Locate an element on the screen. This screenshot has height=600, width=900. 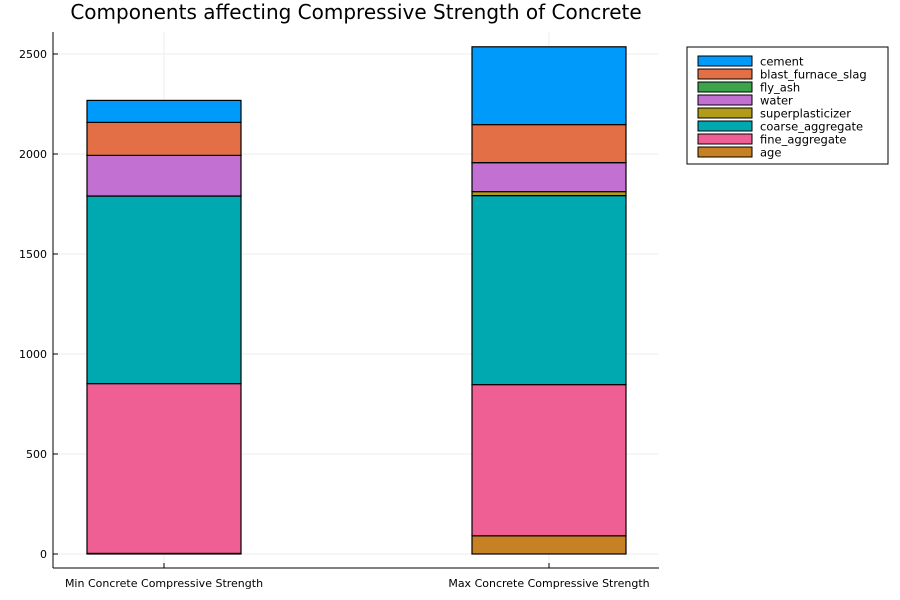
legend-swatch-cement is located at coordinates (725, 61).